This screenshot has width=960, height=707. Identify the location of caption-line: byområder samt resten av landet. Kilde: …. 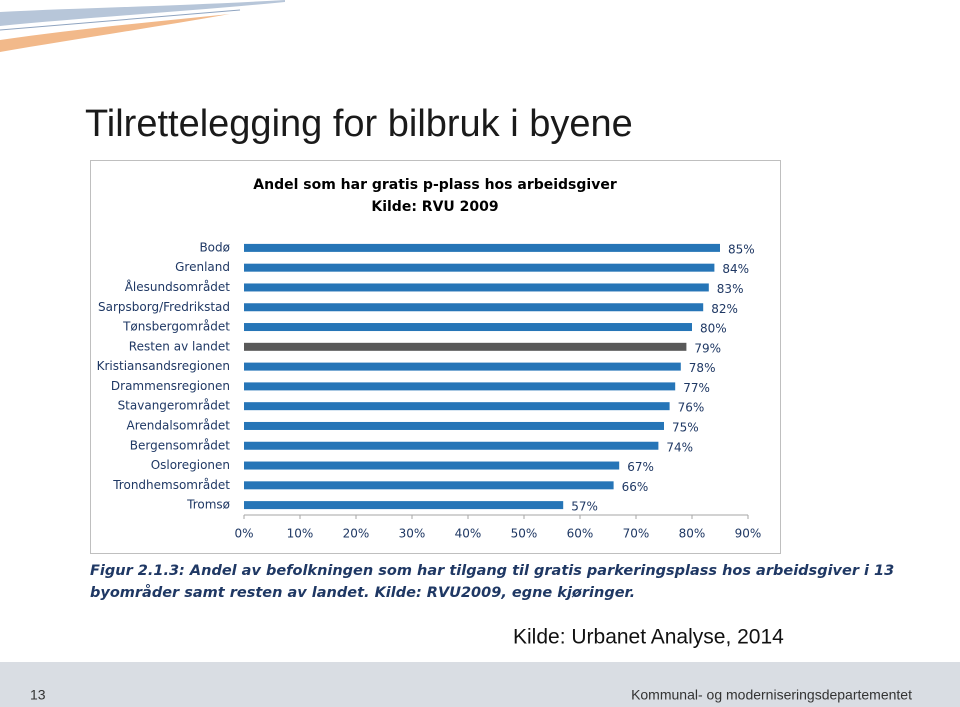
(362, 592).